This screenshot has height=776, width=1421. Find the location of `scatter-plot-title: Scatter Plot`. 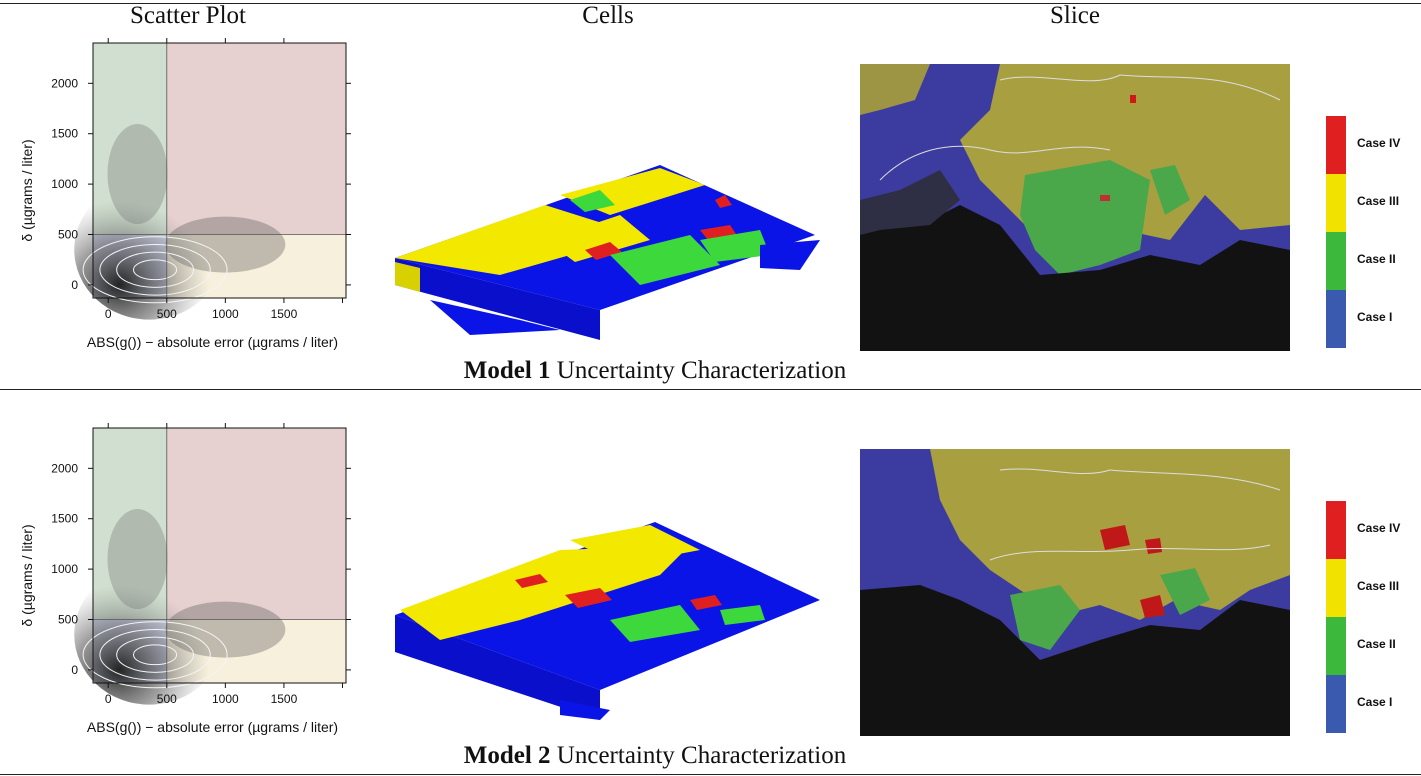

scatter-plot-title: Scatter Plot is located at coordinates (188, 15).